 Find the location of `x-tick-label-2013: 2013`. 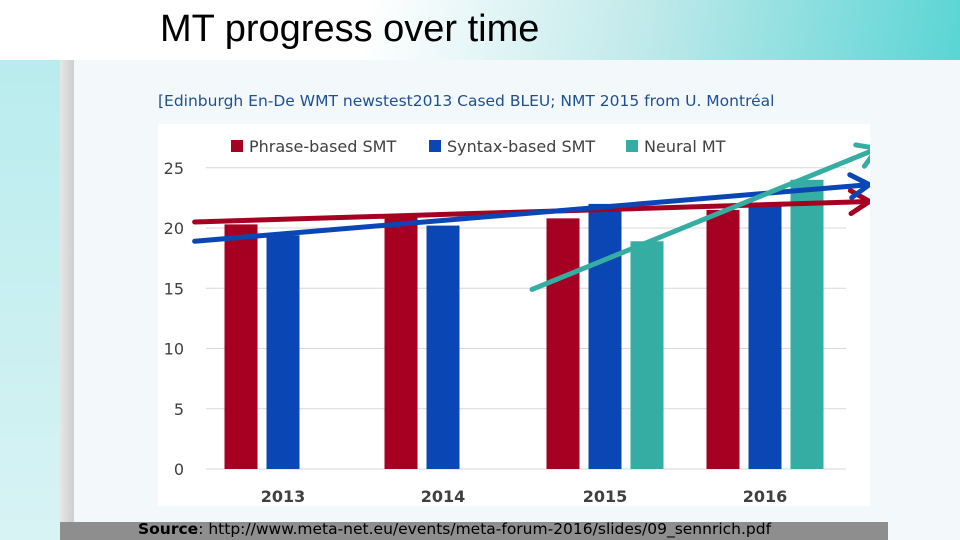

x-tick-label-2013: 2013 is located at coordinates (283, 496).